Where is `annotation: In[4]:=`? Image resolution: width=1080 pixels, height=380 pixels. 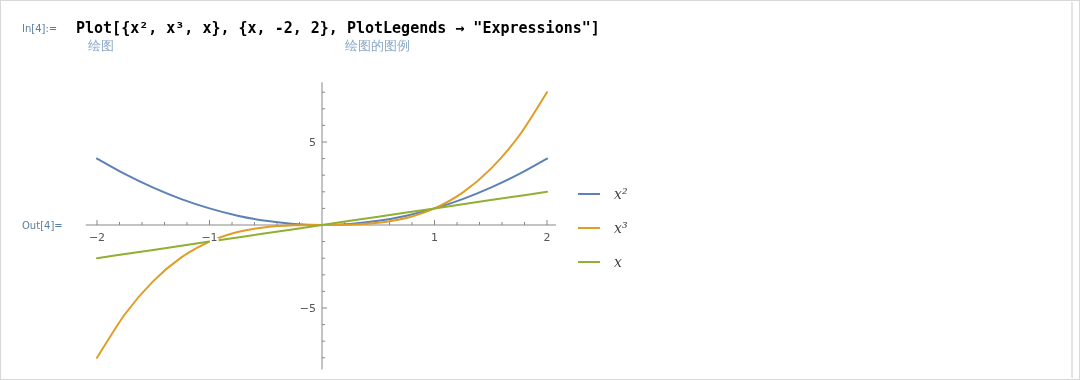
annotation: In[4]:= is located at coordinates (40, 28).